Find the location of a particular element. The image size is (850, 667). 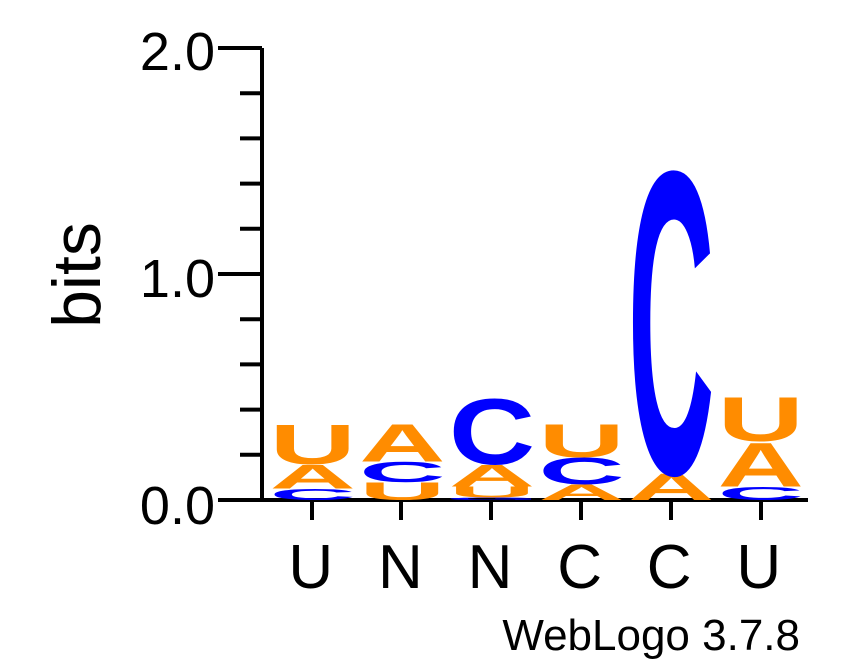

letter-stack-6: CAU is located at coordinates (761, 444).